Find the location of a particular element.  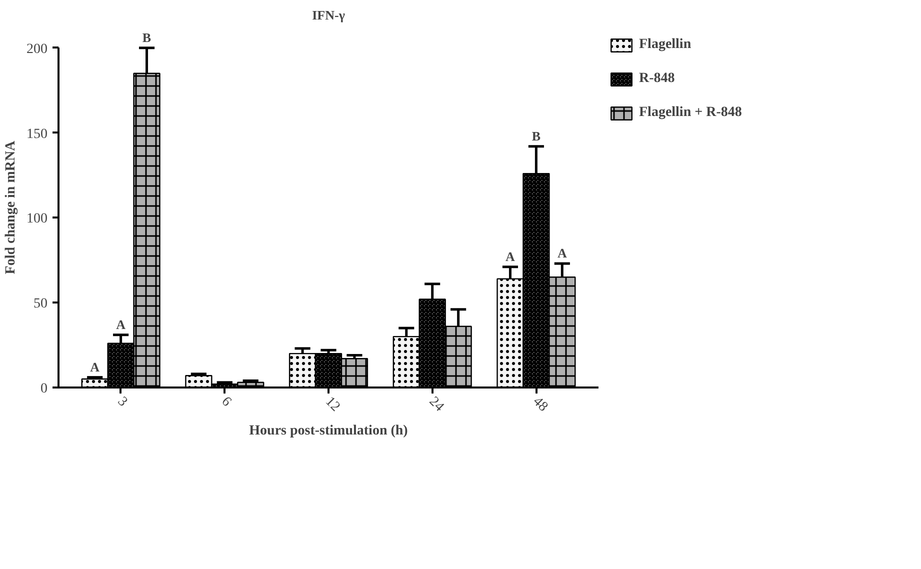

y-tick-label: 0 is located at coordinates (44, 389).